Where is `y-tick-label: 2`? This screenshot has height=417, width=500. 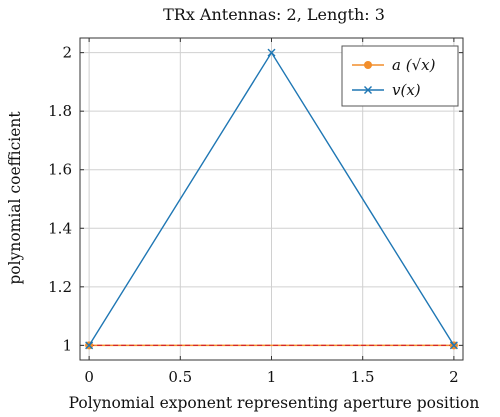 y-tick-label: 2 is located at coordinates (67, 53).